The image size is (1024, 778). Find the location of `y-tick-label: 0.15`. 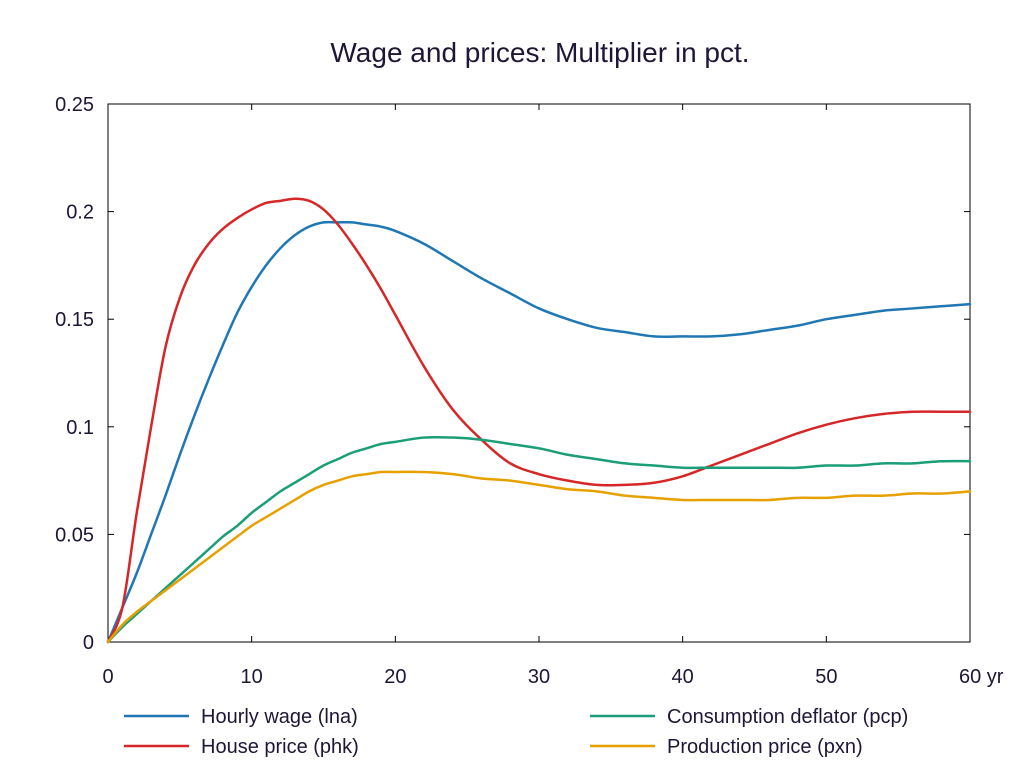

y-tick-label: 0.15 is located at coordinates (74, 320).